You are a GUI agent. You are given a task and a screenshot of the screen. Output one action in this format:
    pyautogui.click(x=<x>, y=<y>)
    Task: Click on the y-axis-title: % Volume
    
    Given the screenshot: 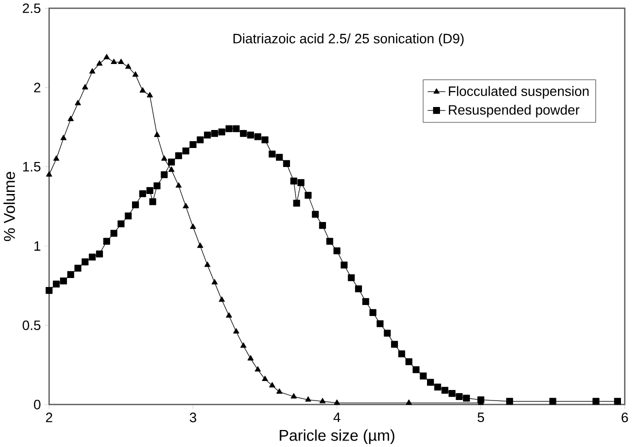 What is the action you would take?
    pyautogui.click(x=9, y=206)
    